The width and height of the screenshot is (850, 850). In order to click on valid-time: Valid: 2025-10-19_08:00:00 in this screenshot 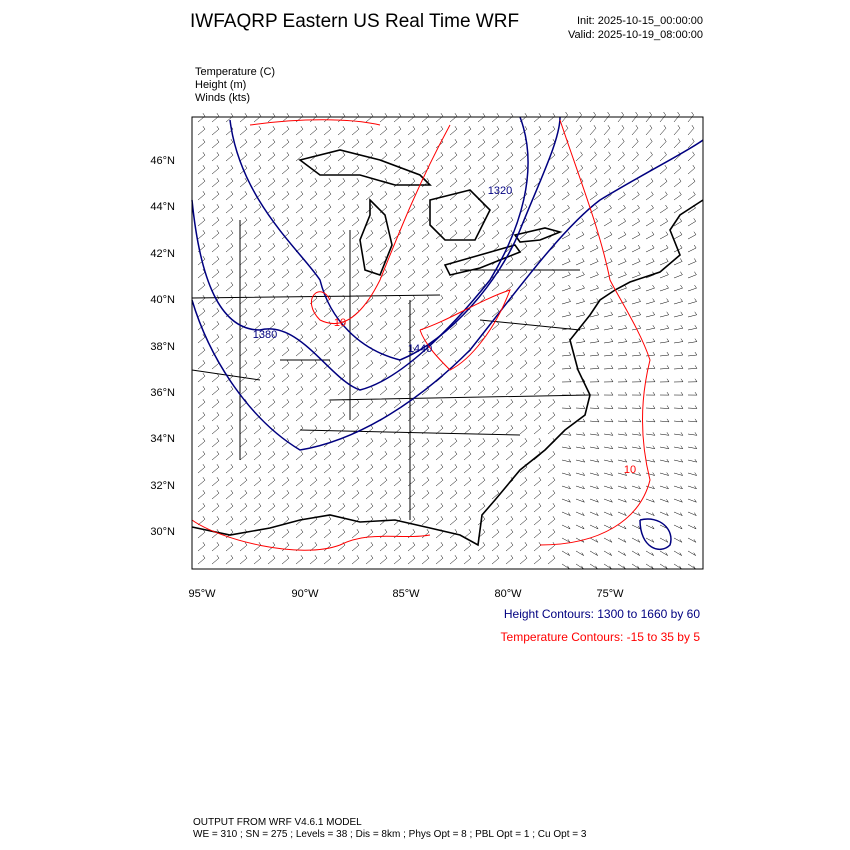, I will do `click(635, 35)`.